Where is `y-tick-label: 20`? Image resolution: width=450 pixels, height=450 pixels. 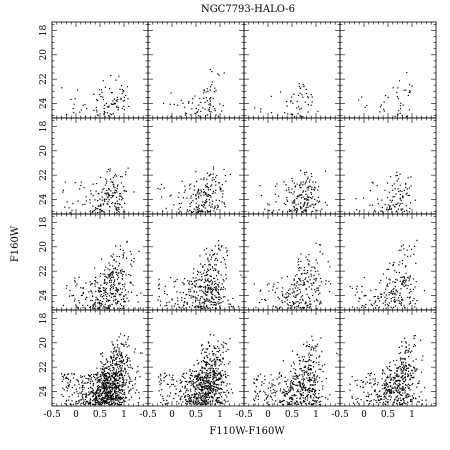
y-tick-label: 20 is located at coordinates (44, 55).